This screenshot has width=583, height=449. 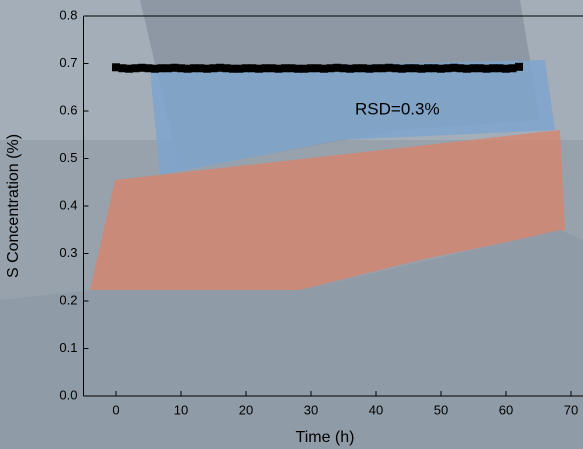 I want to click on x-tick-label: 10, so click(x=181, y=409).